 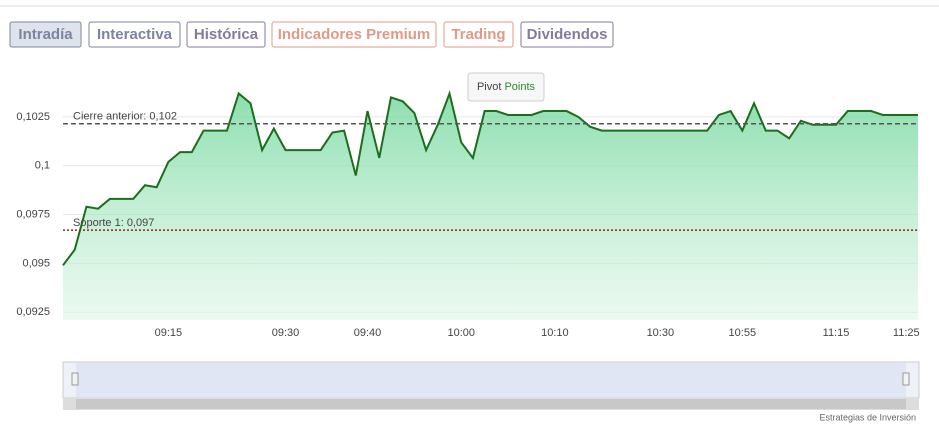 I want to click on tab: Interactiva, so click(x=134, y=34).